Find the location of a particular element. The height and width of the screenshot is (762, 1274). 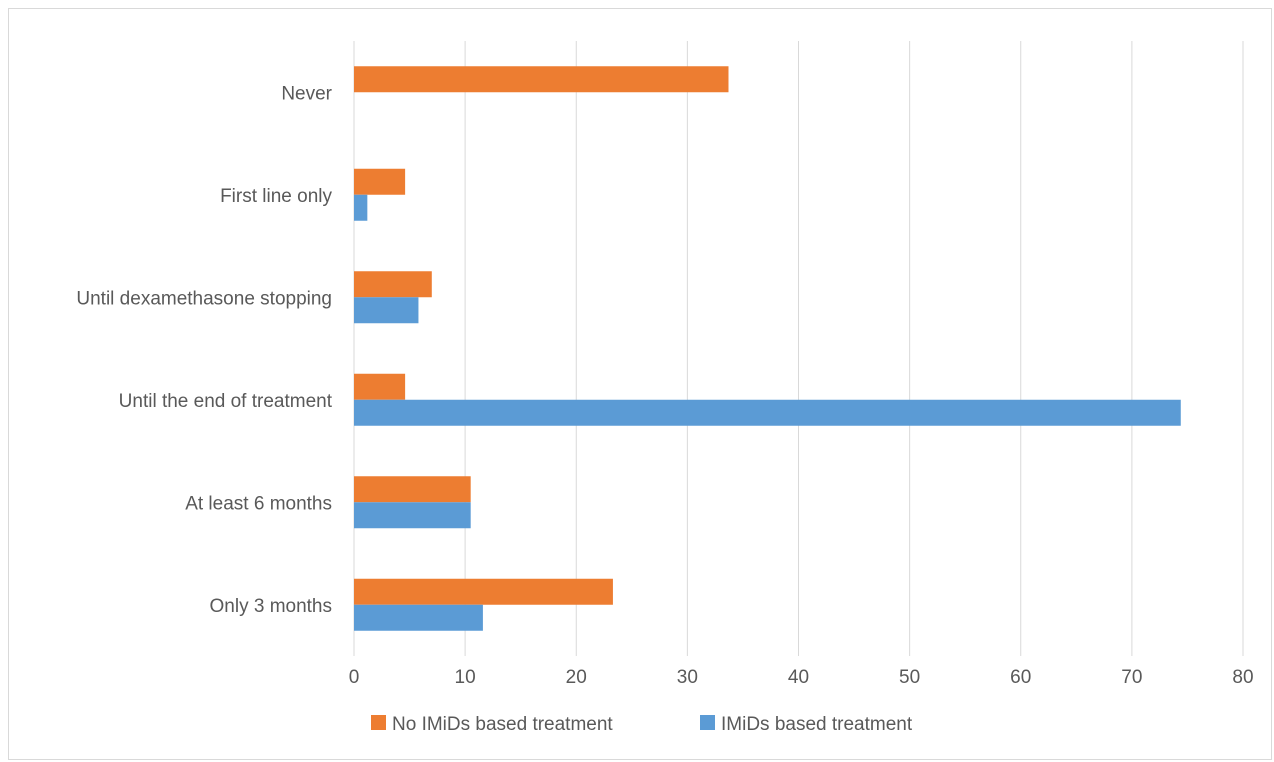

x-tick-label: 60 is located at coordinates (1020, 677).